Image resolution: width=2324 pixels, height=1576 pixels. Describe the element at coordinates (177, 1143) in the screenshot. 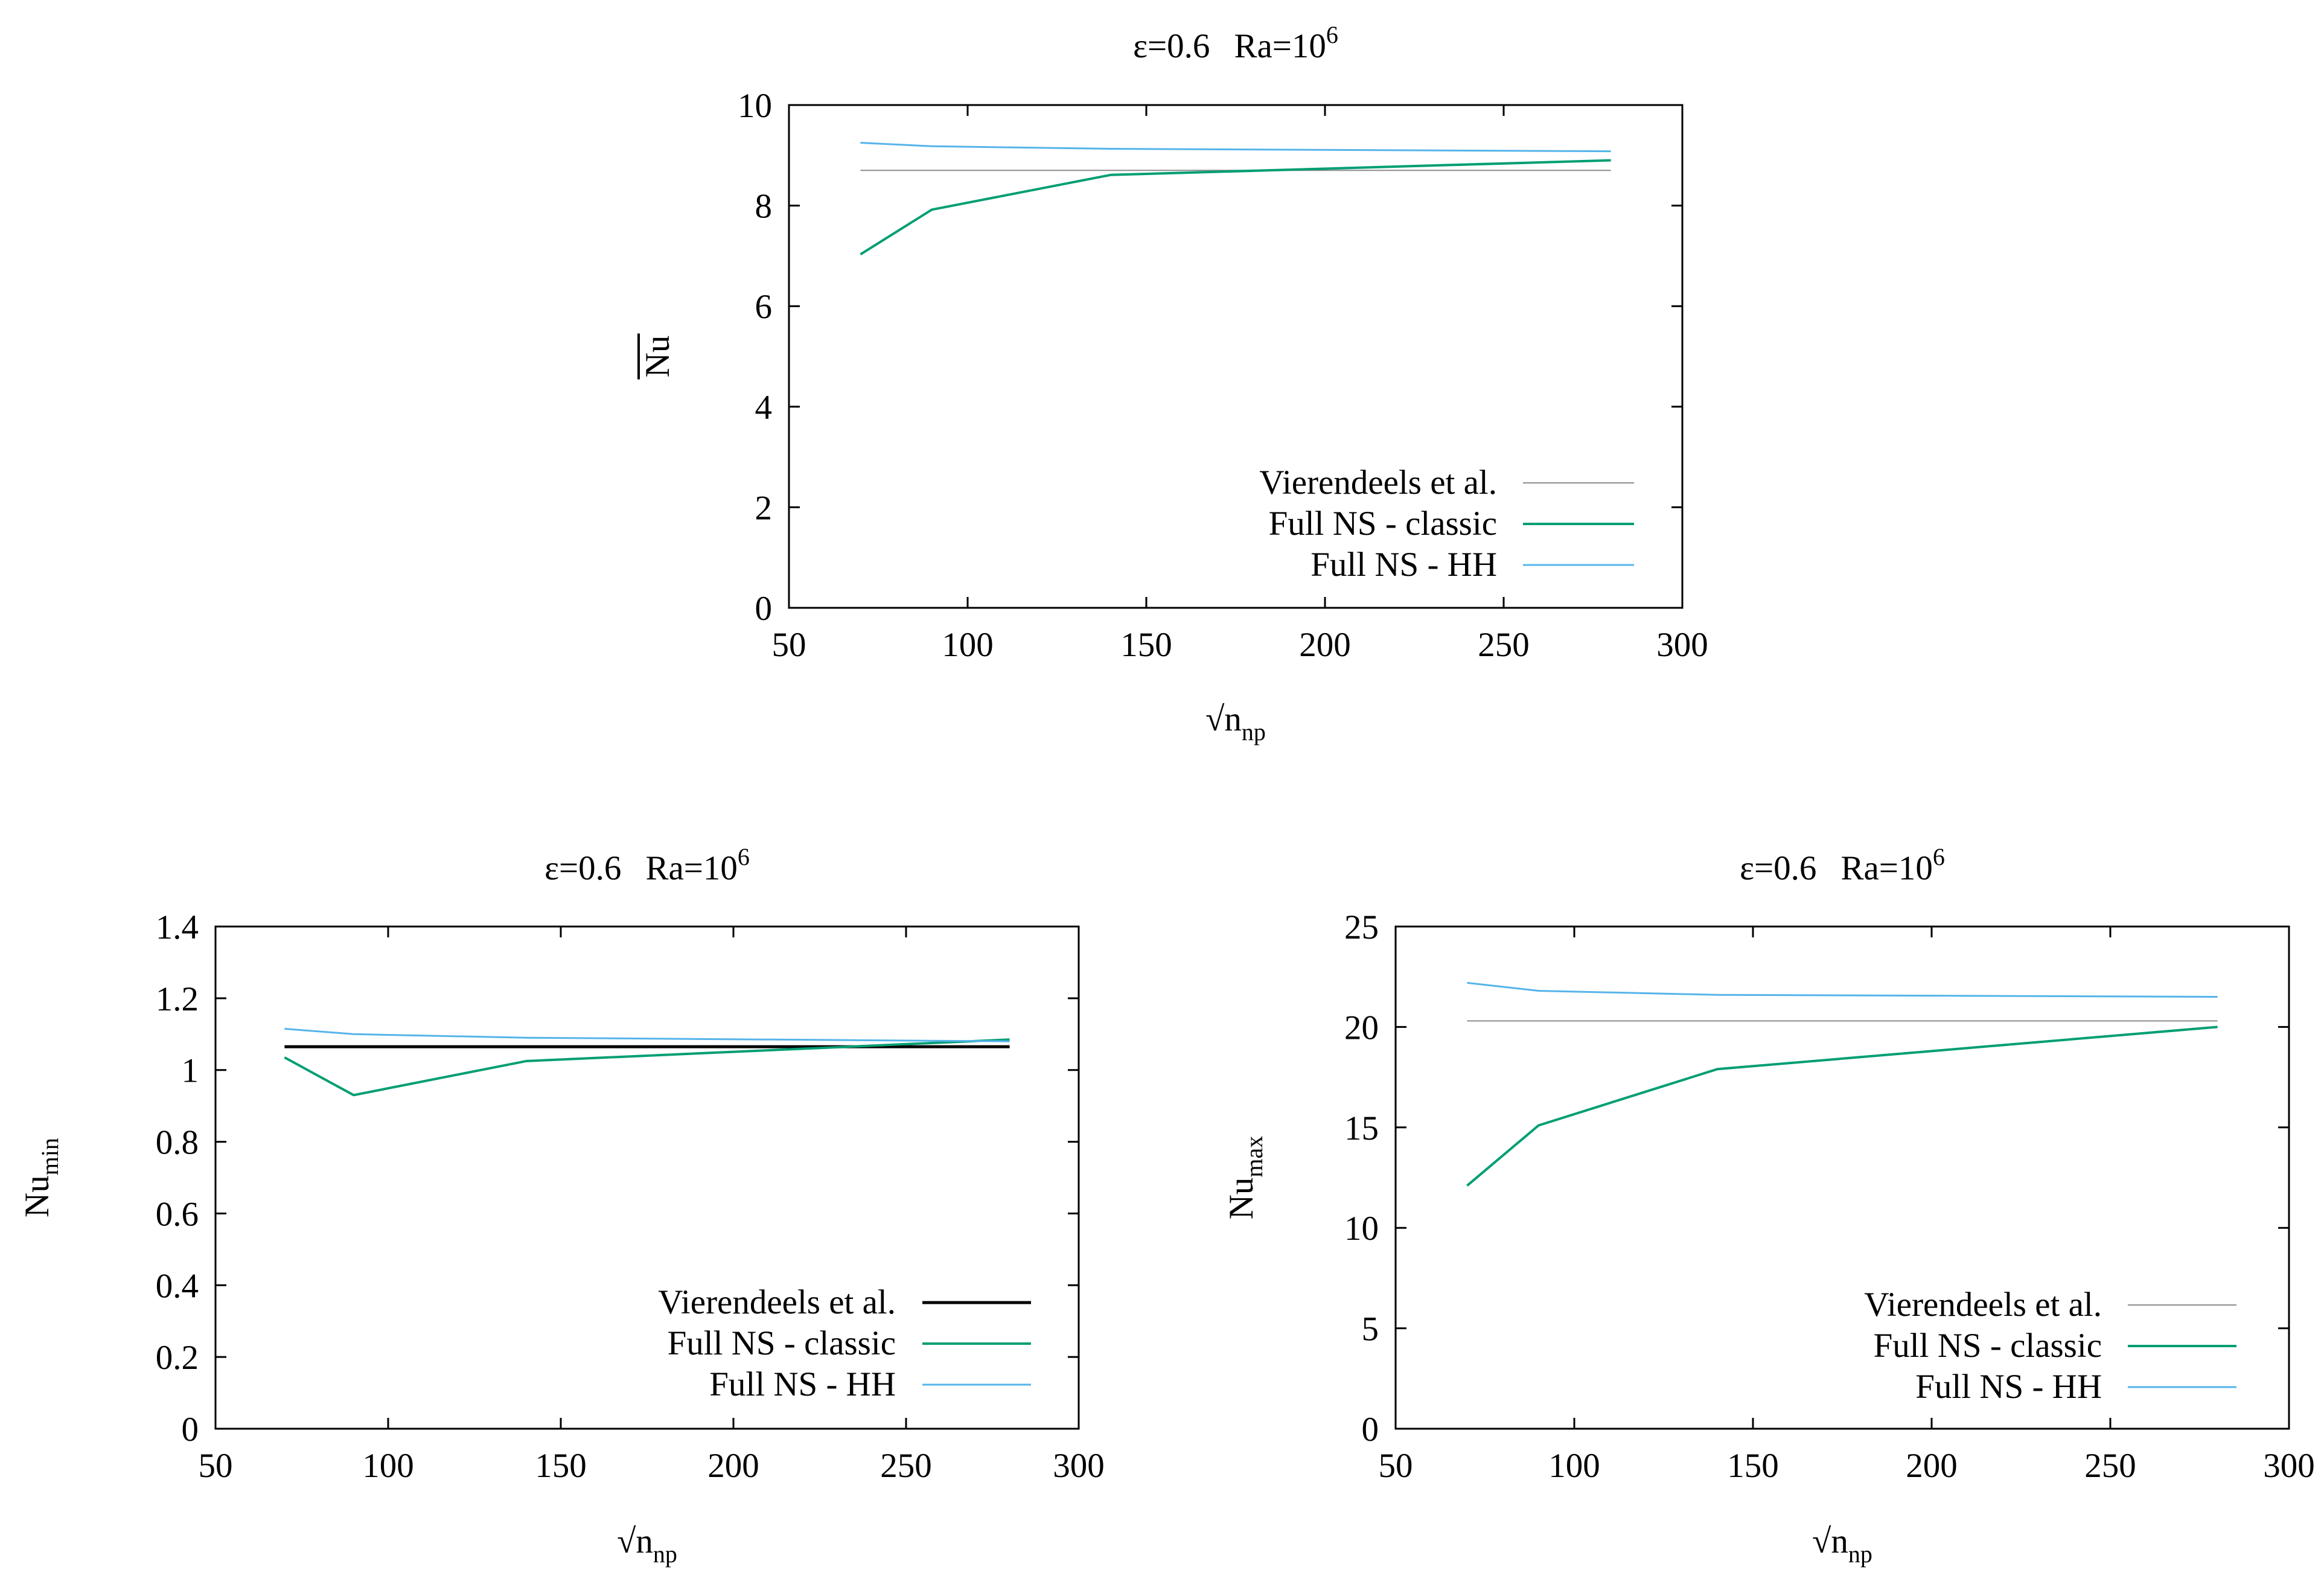

I see `y-tick-label: 0.8` at that location.